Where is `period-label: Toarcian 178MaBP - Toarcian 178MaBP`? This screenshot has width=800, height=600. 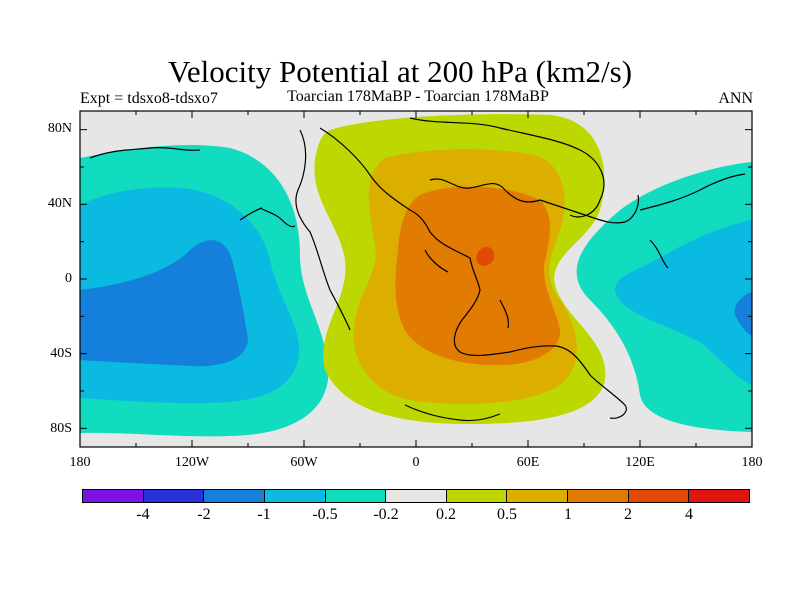
period-label: Toarcian 178MaBP - Toarcian 178MaBP is located at coordinates (418, 96).